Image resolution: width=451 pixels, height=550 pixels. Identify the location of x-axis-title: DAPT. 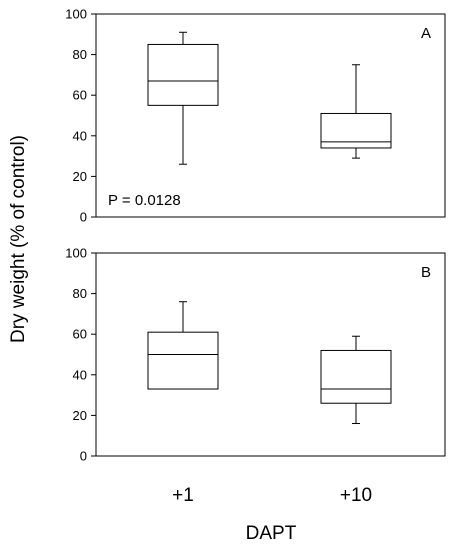
(271, 533).